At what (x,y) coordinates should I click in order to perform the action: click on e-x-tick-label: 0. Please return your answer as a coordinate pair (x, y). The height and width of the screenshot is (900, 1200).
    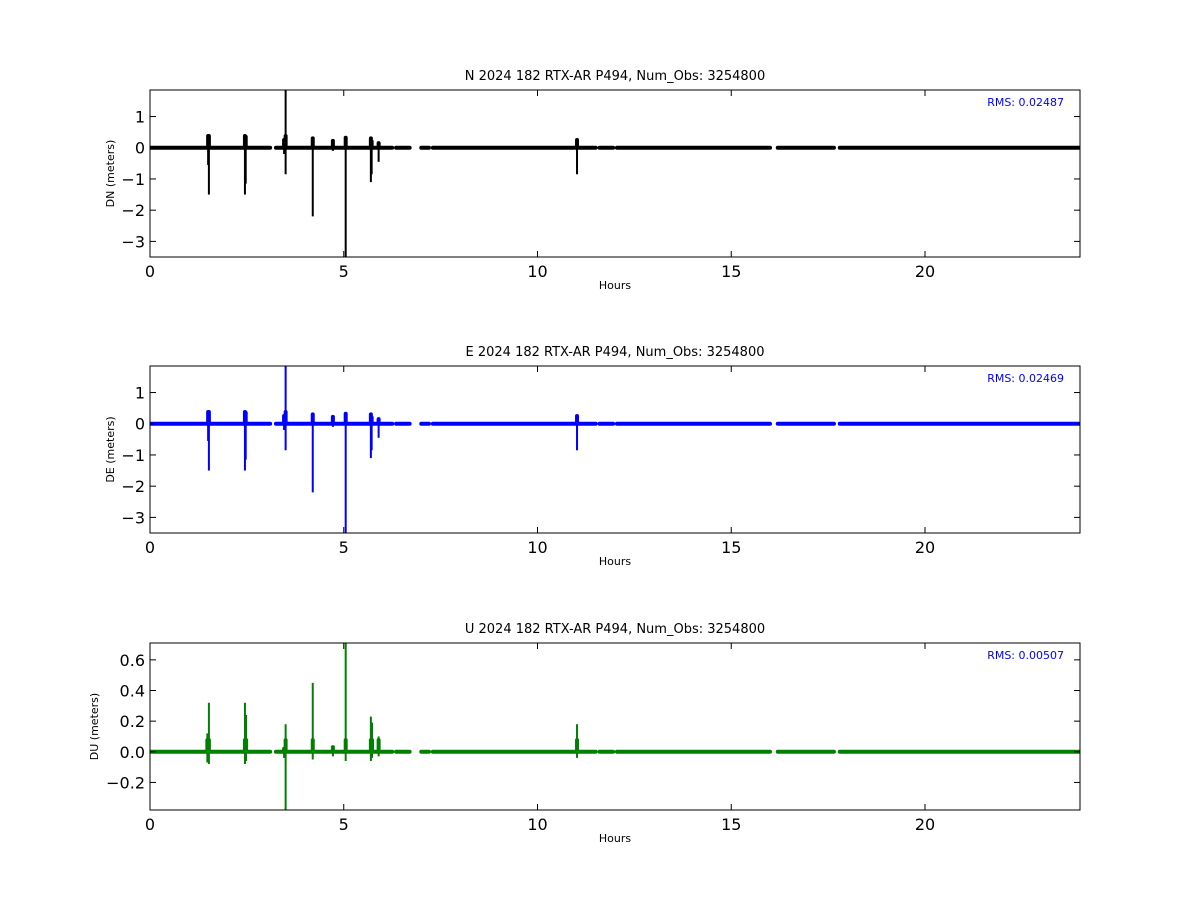
    Looking at the image, I should click on (150, 547).